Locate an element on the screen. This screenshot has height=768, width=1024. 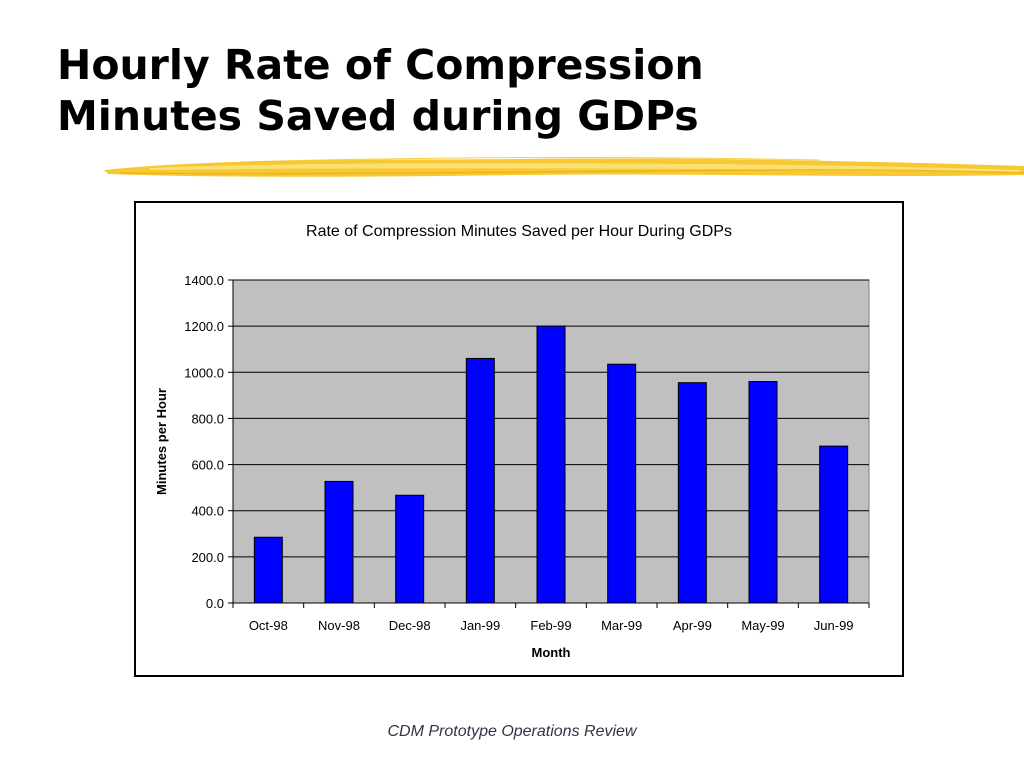
y-tick-label: 1400.0 is located at coordinates (204, 280).